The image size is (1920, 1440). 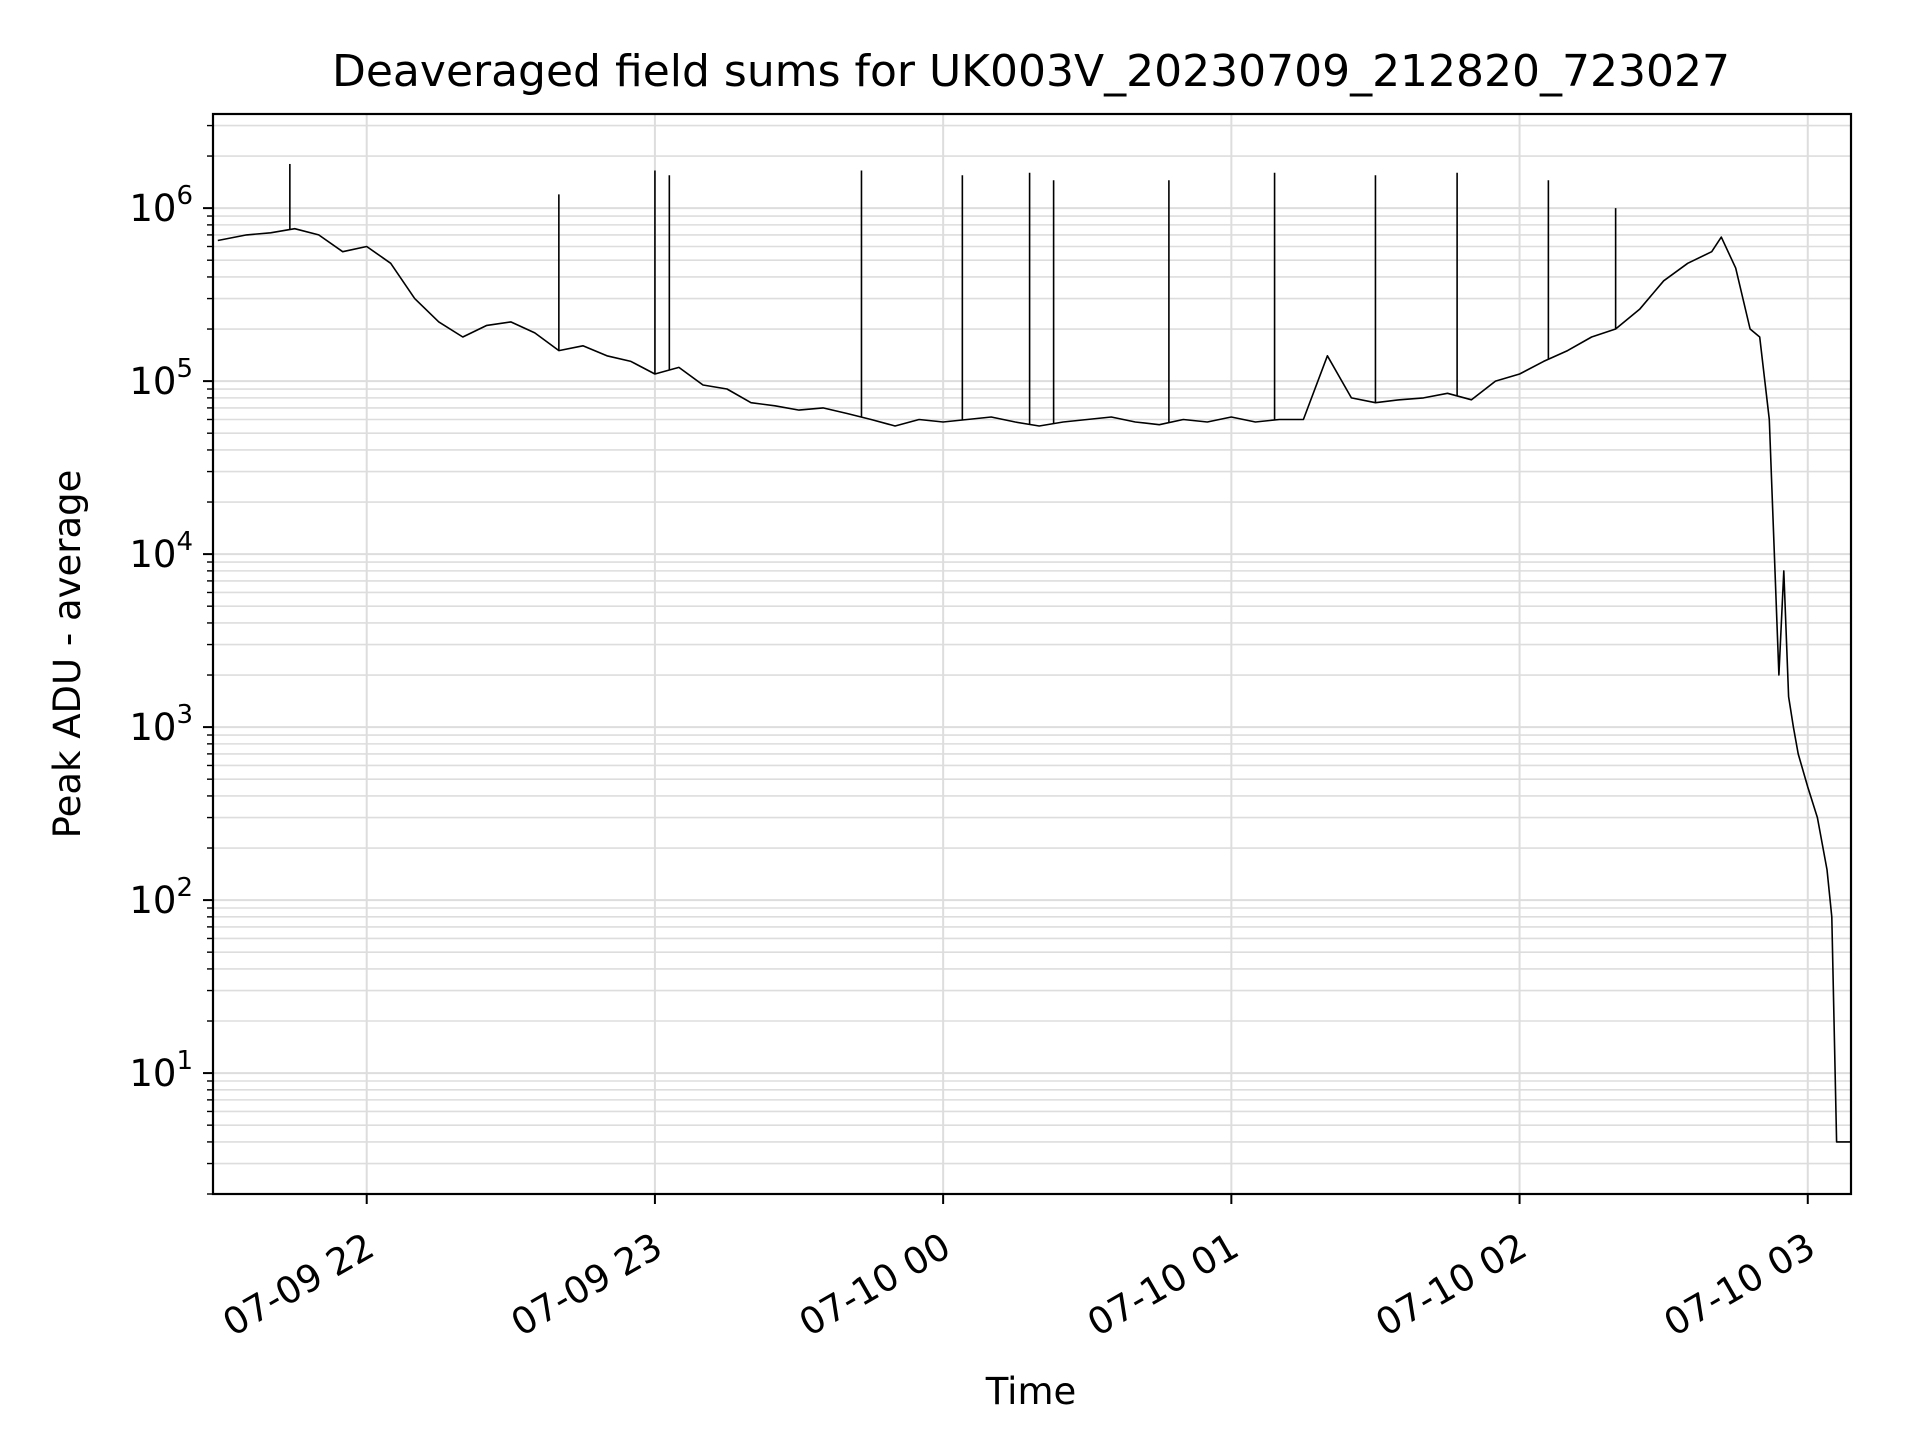 I want to click on y-tick-label: 10¹, so click(x=161, y=1070).